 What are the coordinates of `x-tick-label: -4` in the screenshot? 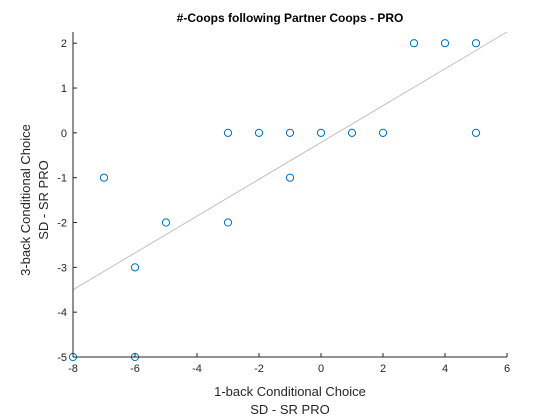 It's located at (197, 369).